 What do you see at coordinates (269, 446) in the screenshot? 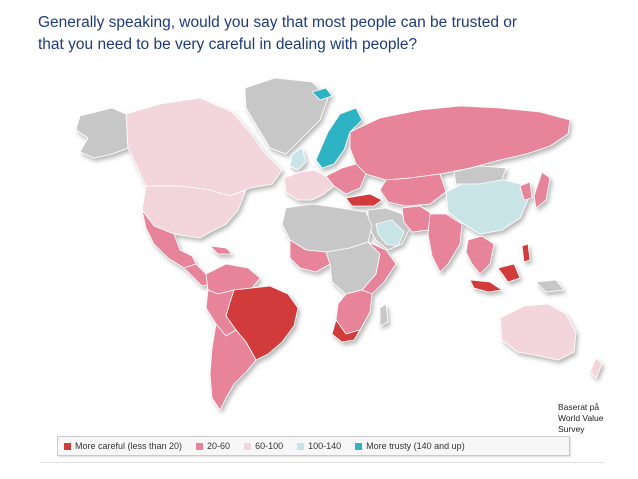
I see `legend-label-60-100: 60-100` at bounding box center [269, 446].